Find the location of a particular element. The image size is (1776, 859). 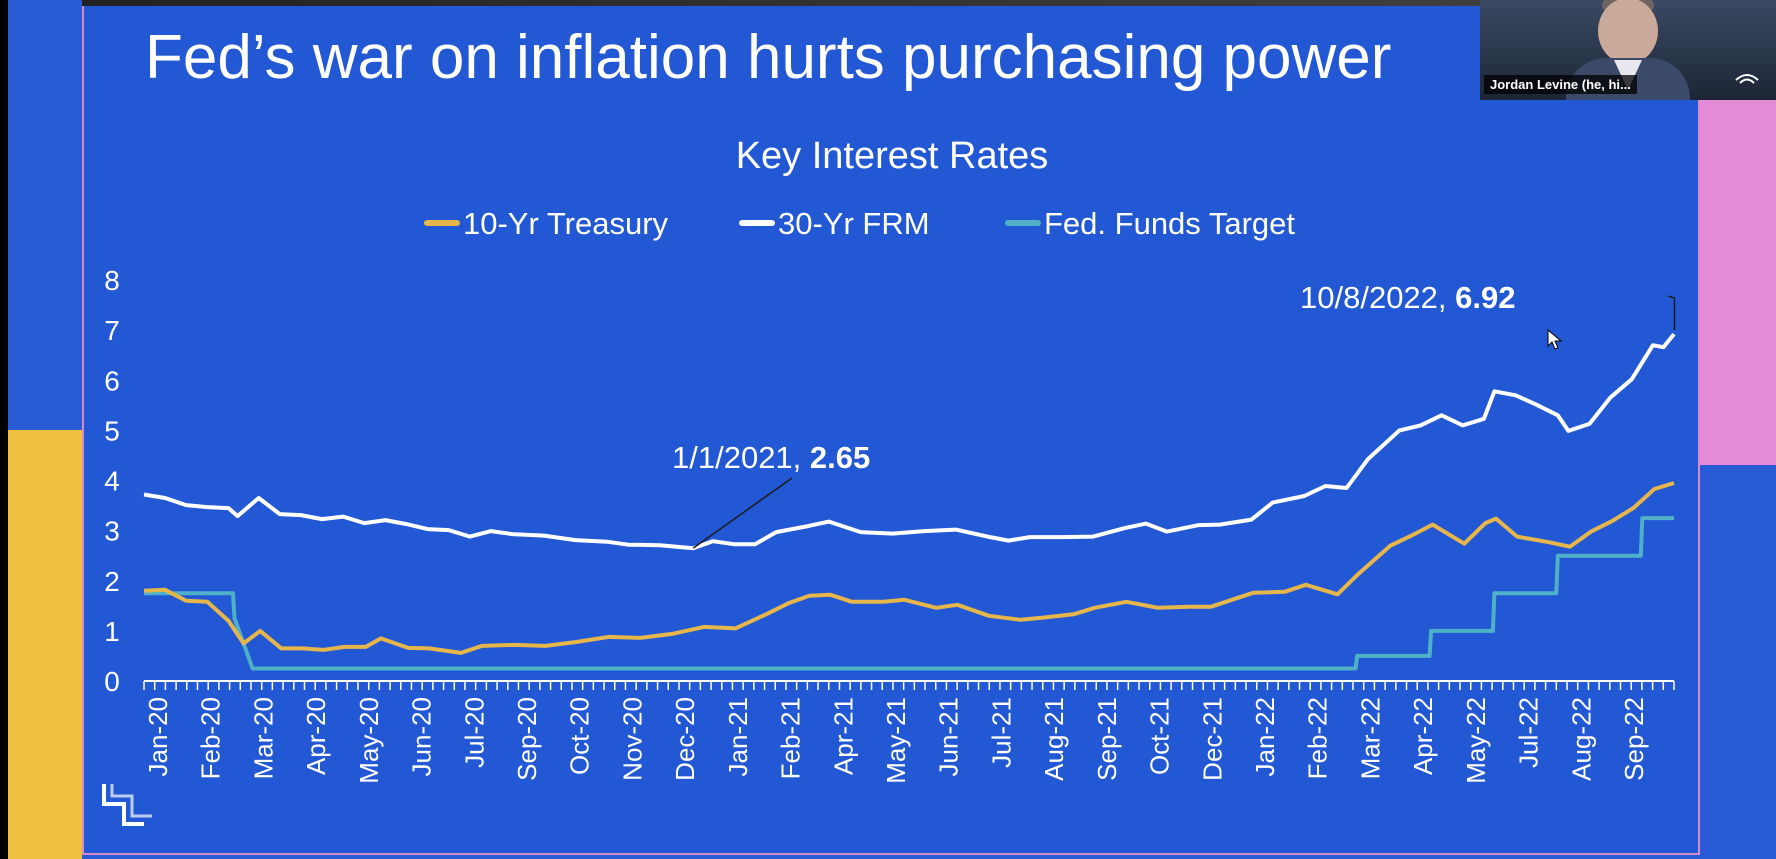

y-tick-label: 3 is located at coordinates (112, 531).